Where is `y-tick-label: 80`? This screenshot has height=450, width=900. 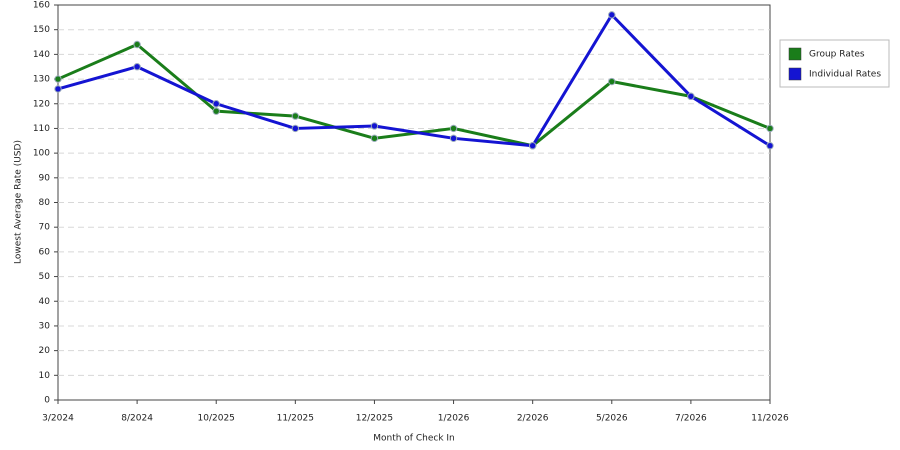
y-tick-label: 80 is located at coordinates (45, 203).